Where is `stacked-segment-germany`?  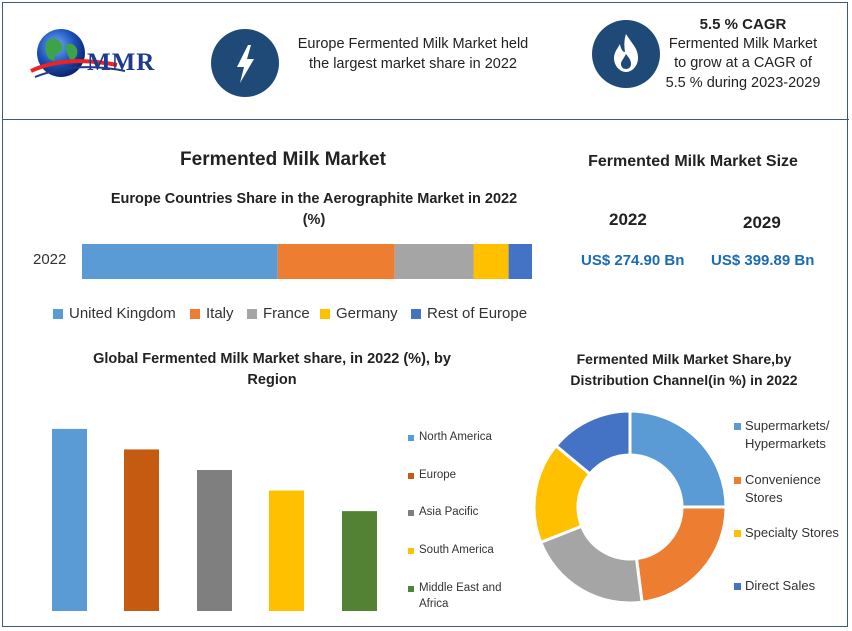
stacked-segment-germany is located at coordinates (491, 261).